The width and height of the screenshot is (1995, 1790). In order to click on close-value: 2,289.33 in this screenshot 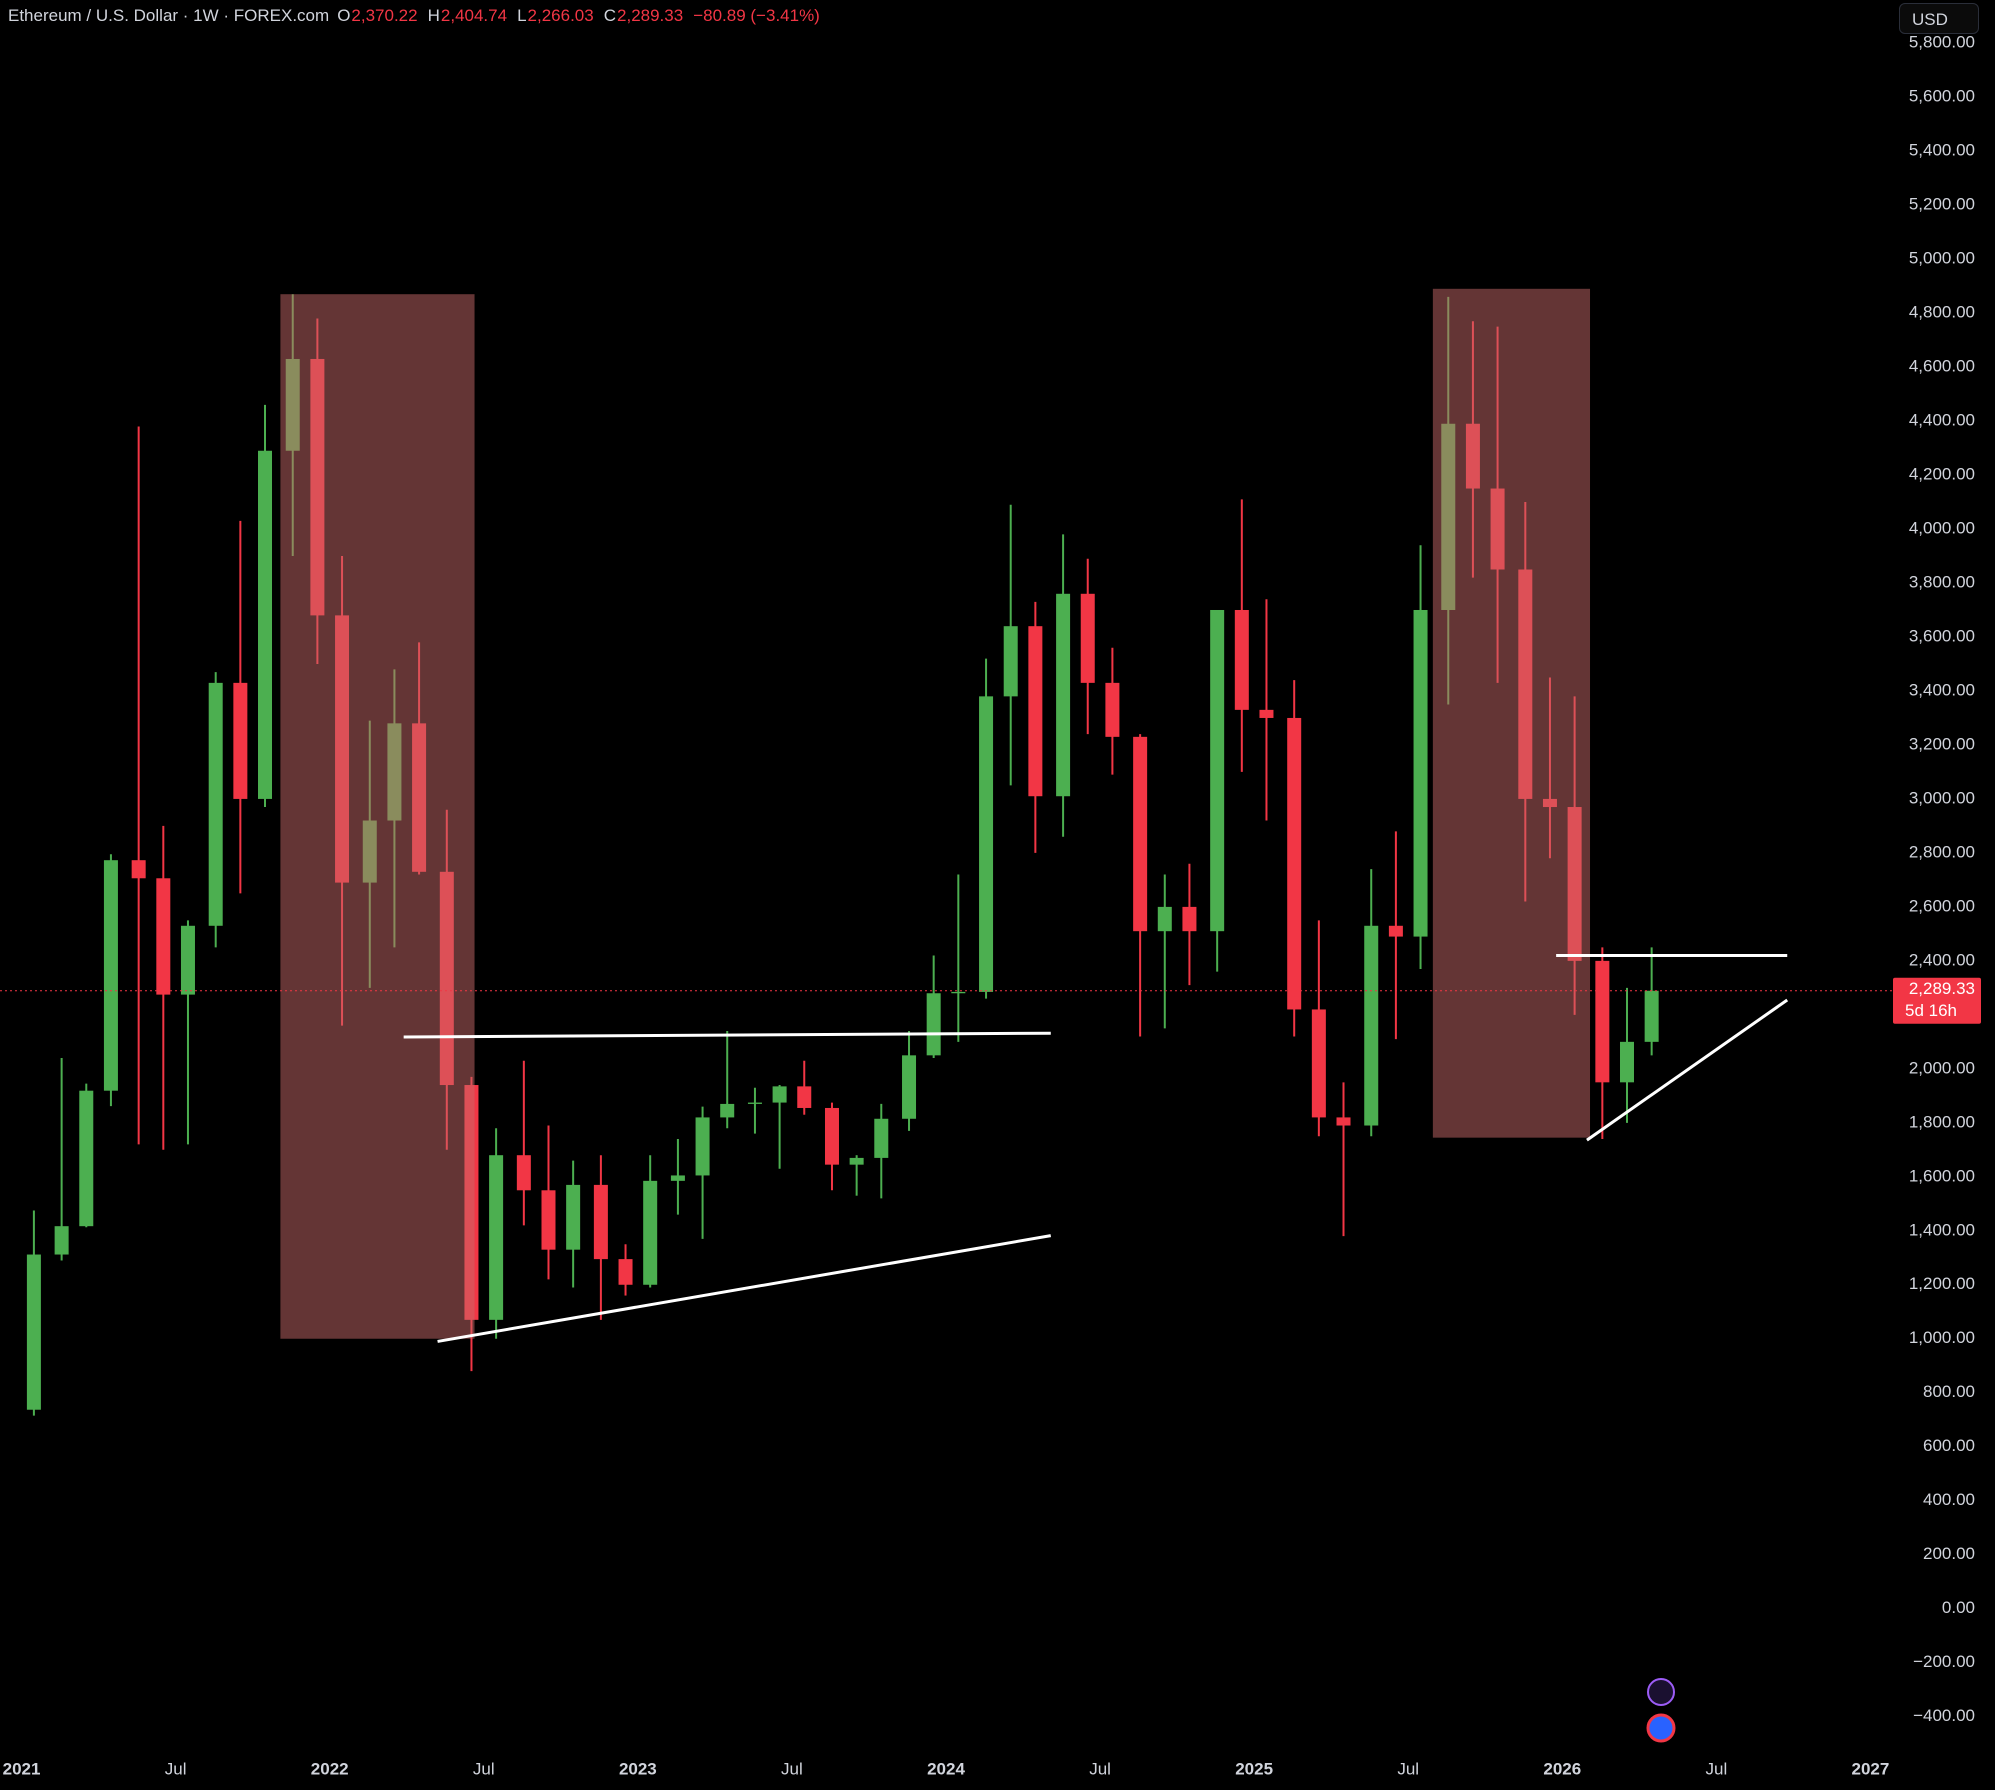, I will do `click(650, 15)`.